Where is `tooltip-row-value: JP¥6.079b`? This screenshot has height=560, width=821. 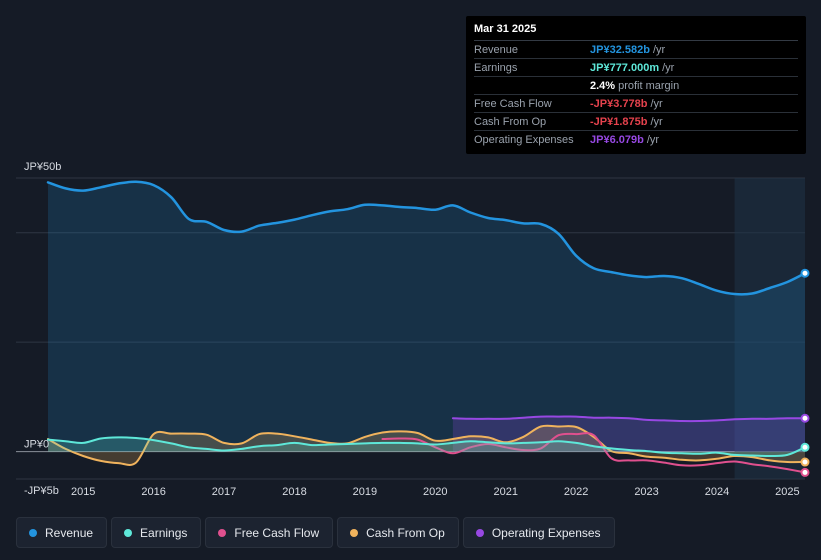
tooltip-row-value: JP¥6.079b is located at coordinates (617, 139).